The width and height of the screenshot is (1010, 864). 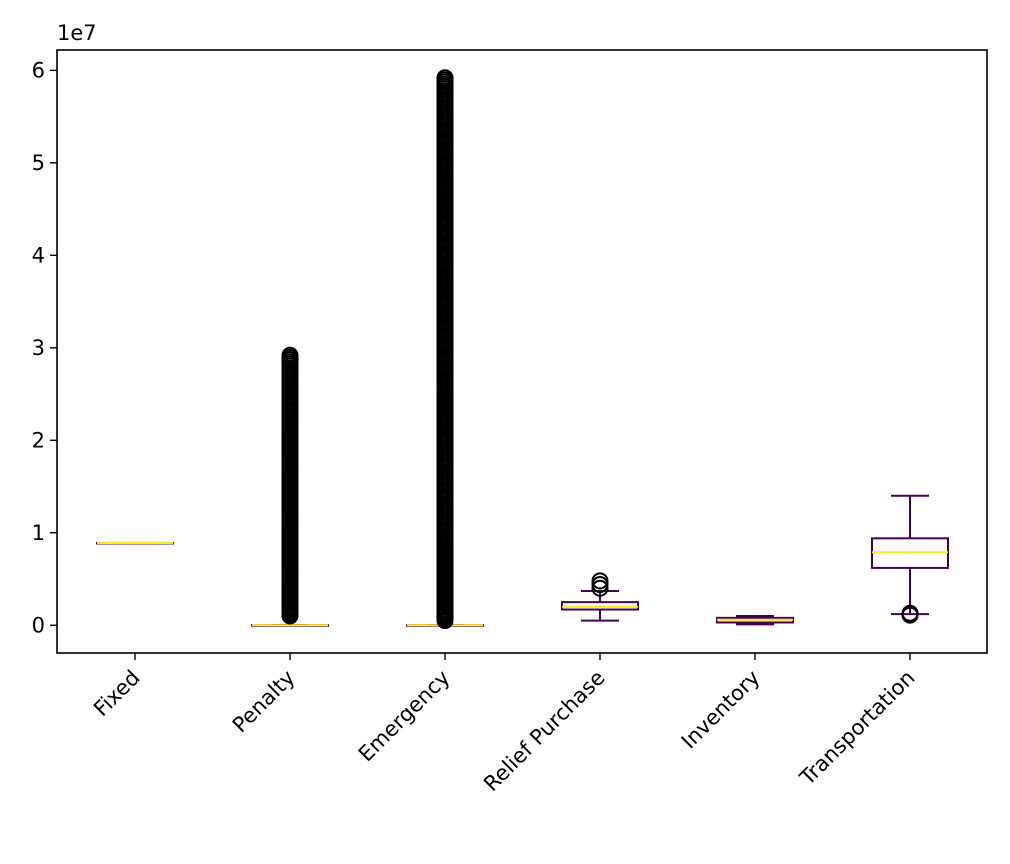 What do you see at coordinates (600, 597) in the screenshot?
I see `box-relief-purchase` at bounding box center [600, 597].